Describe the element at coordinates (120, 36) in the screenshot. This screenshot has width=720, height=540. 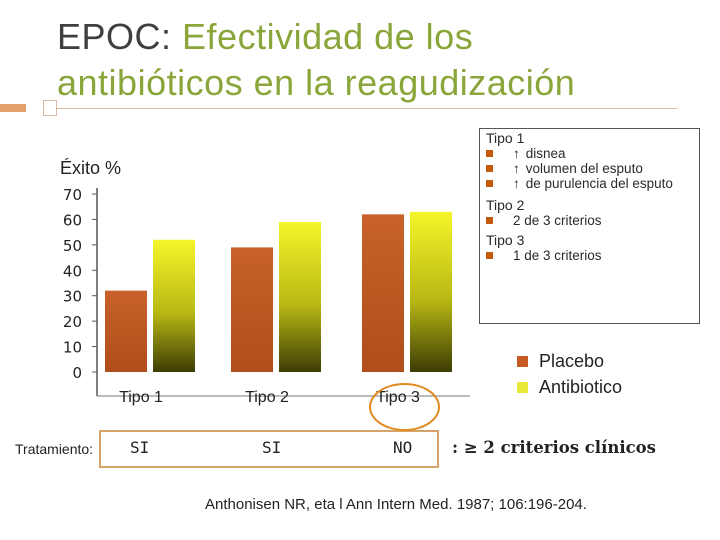
I see `title-prefix: EPOC:` at that location.